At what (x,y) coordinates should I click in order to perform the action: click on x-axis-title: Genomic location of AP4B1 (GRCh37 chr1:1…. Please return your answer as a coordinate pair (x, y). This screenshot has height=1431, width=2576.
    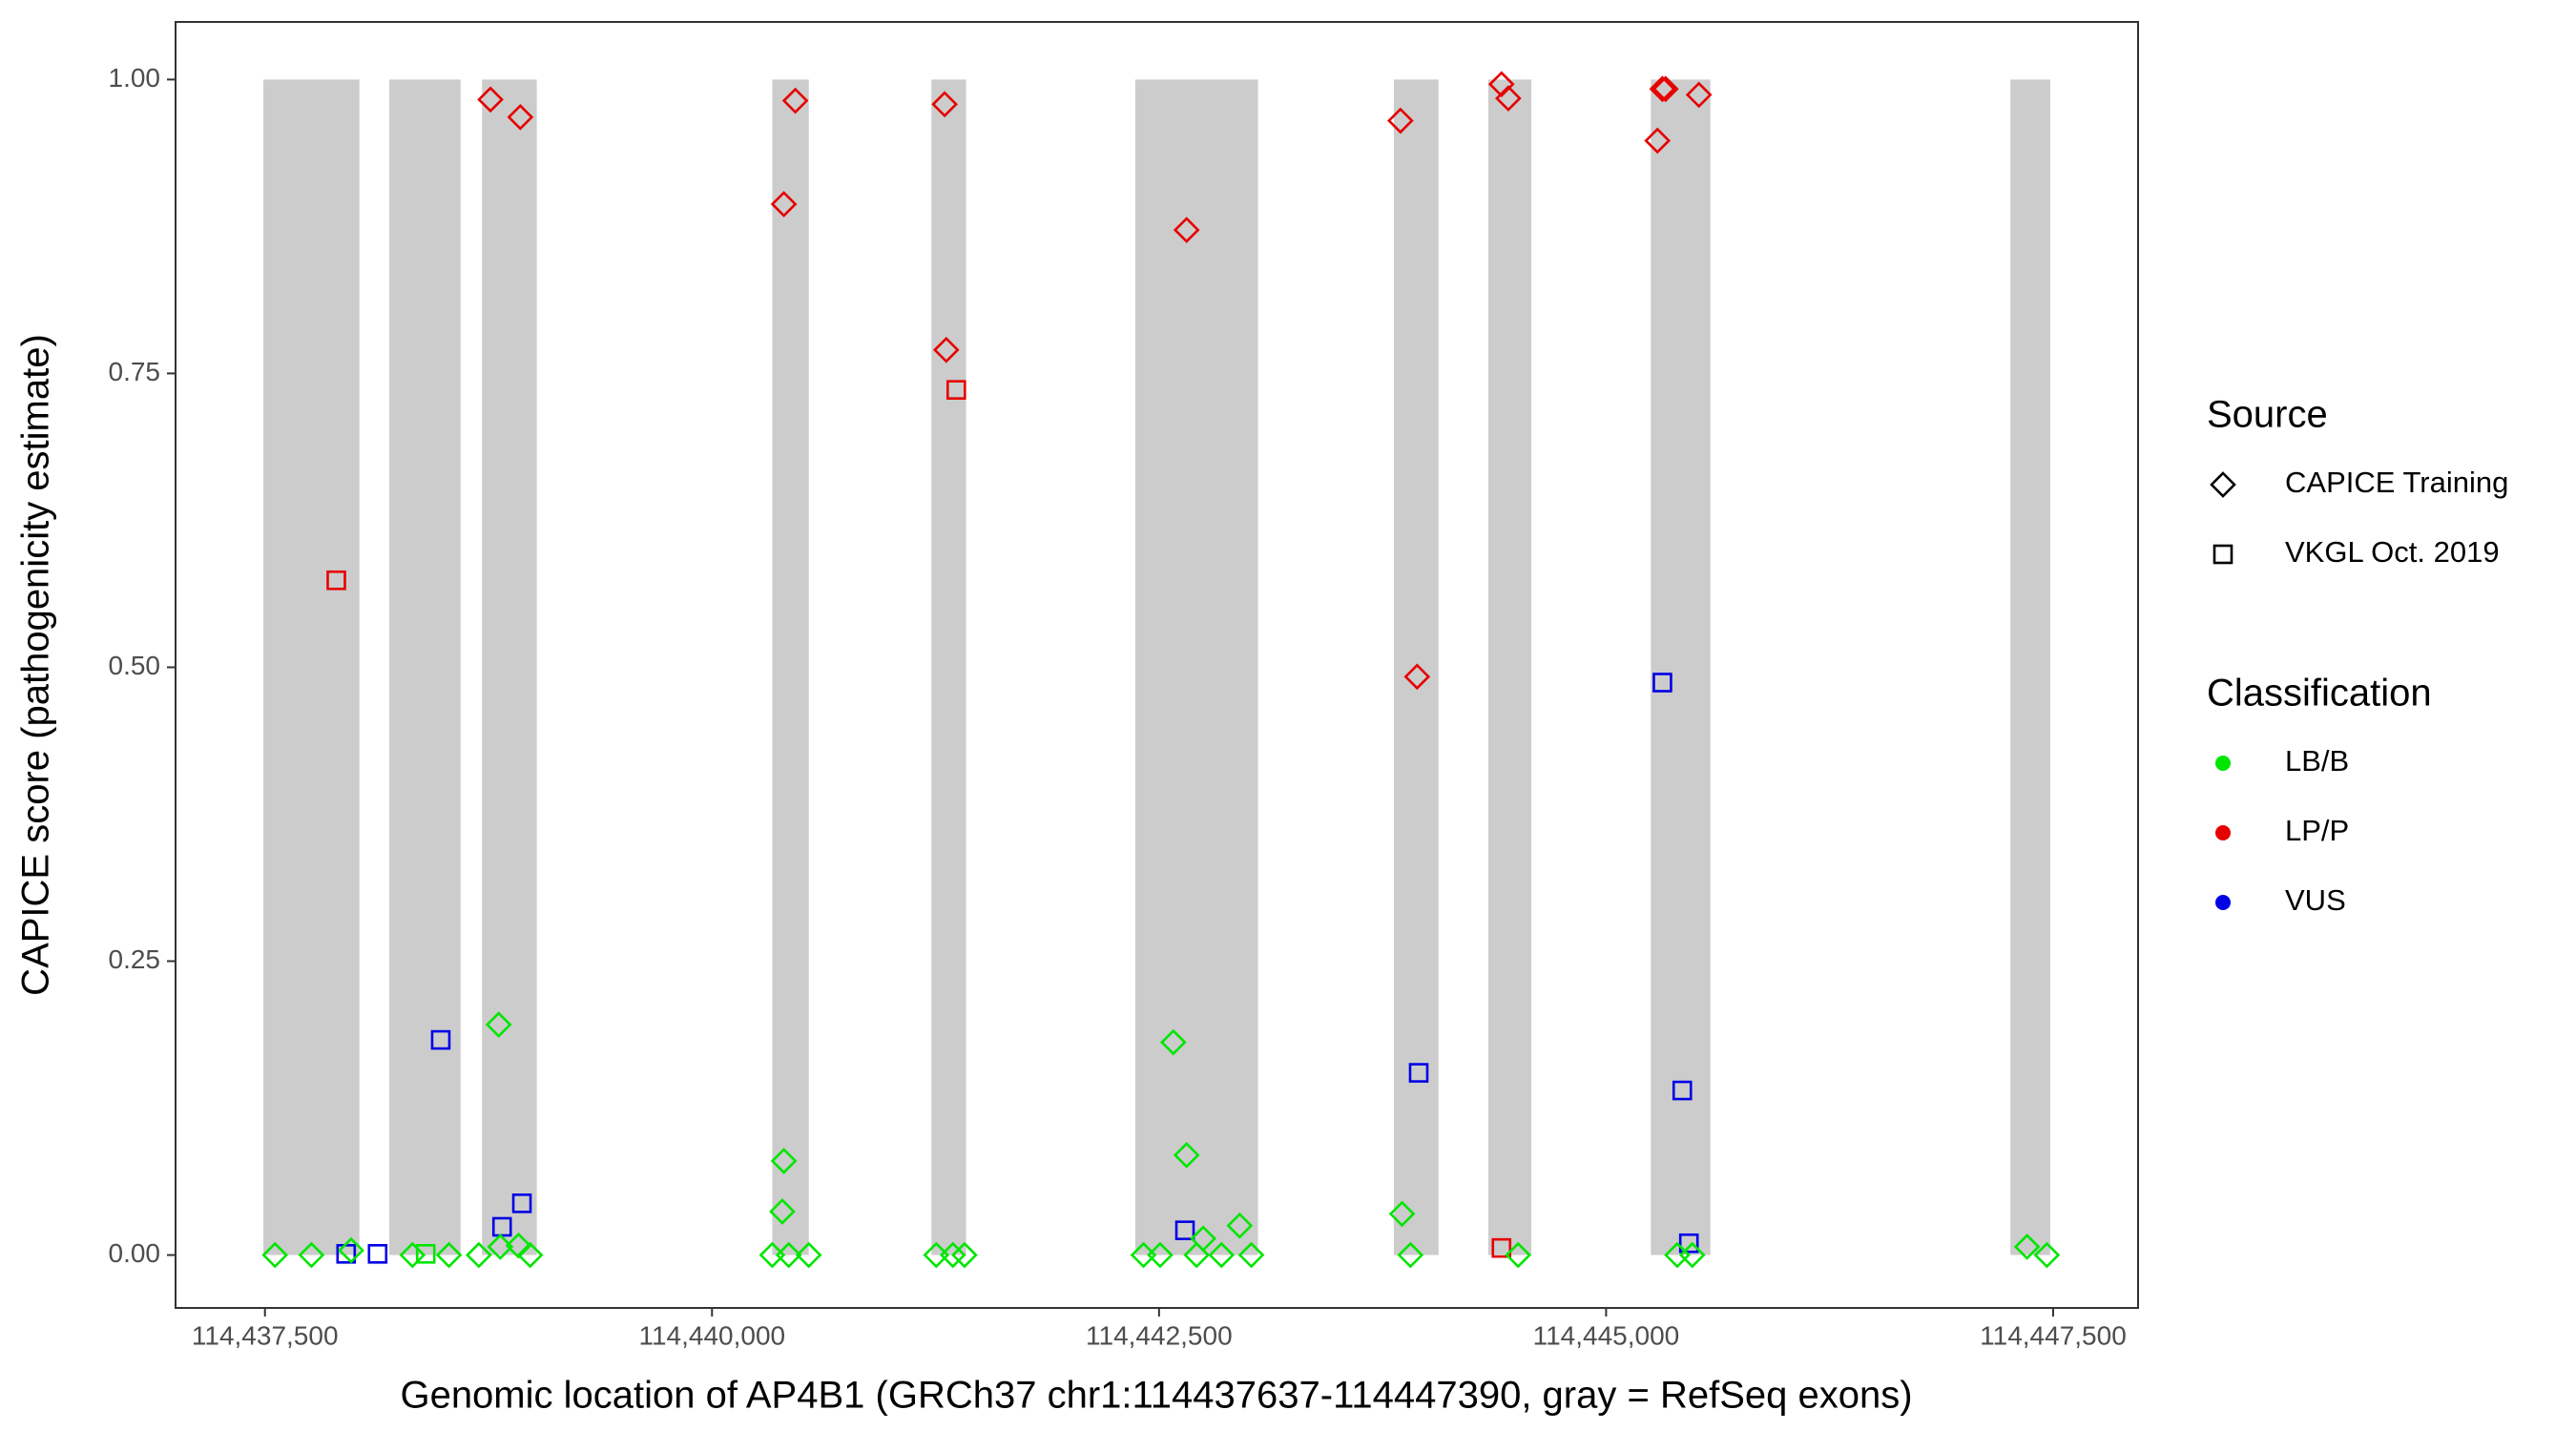
    Looking at the image, I should click on (1156, 1396).